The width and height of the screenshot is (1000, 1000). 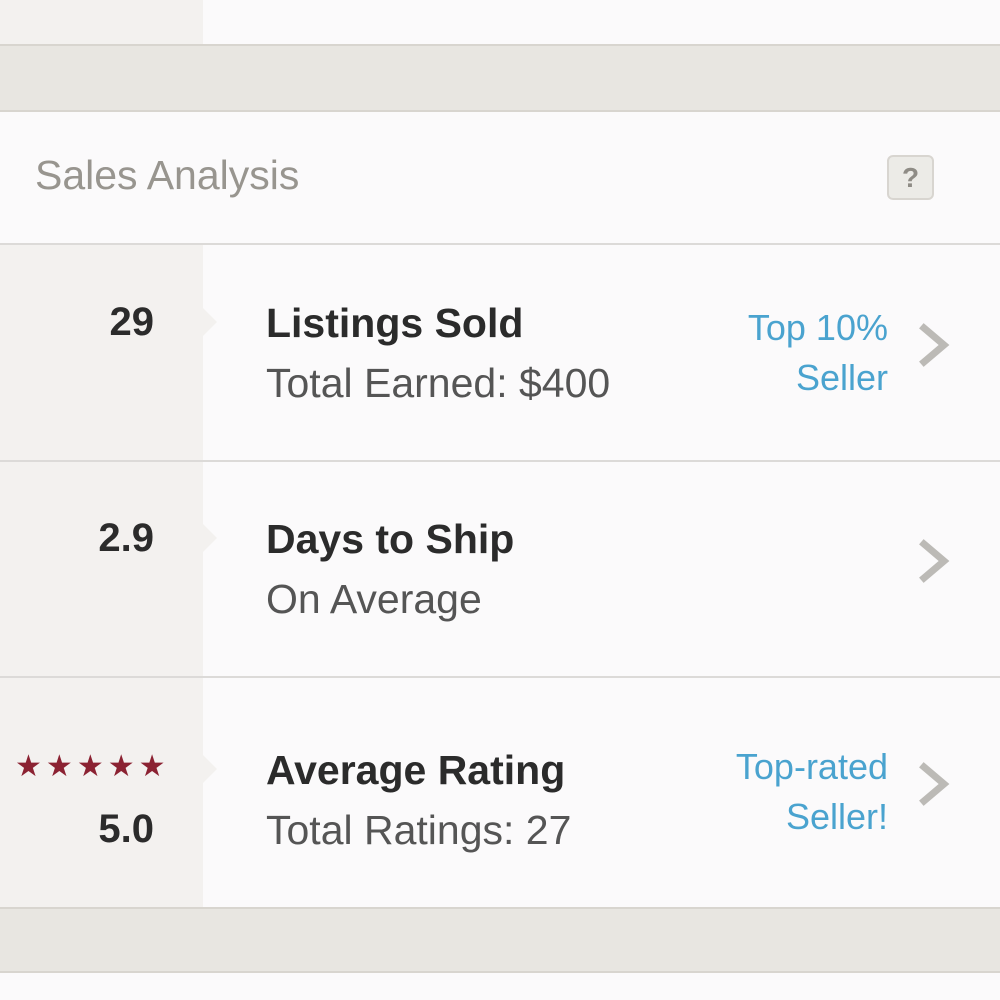 I want to click on rating-stars: ★ ★ ★ ★ ★, so click(x=90, y=767).